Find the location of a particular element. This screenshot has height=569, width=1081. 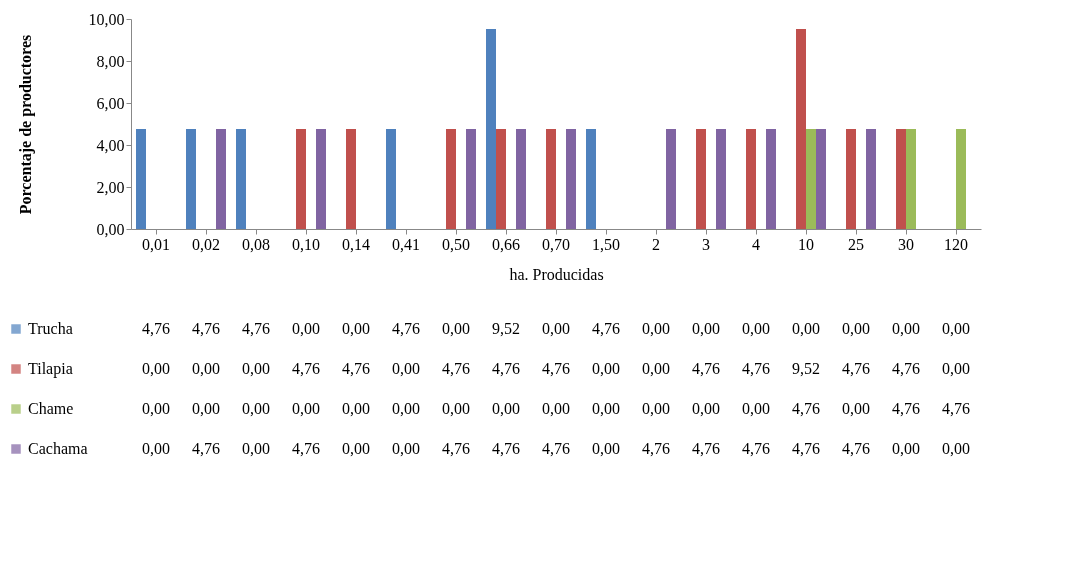

legend-label: Trucha is located at coordinates (50, 328).